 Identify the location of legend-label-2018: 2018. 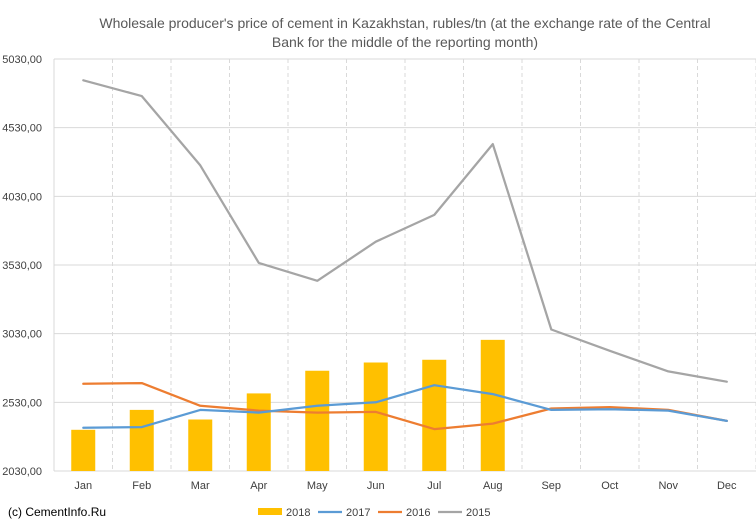
(298, 513).